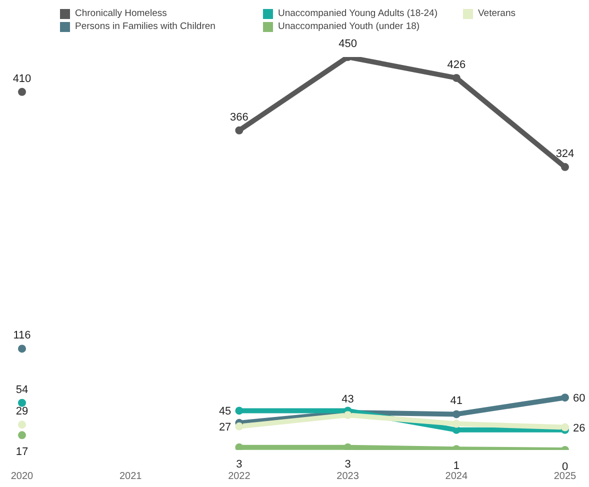 The height and width of the screenshot is (487, 589). Describe the element at coordinates (565, 154) in the screenshot. I see `data-label: 324` at that location.